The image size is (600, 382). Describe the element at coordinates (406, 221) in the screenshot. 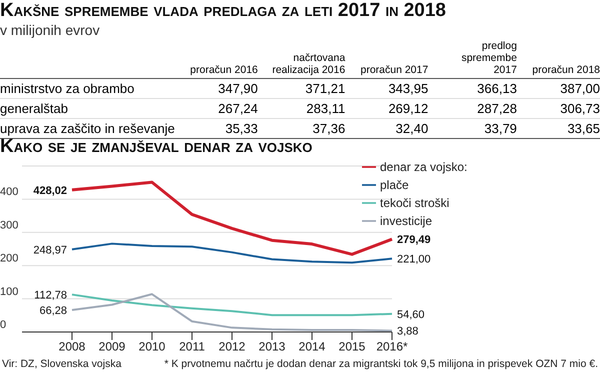

I see `legend-label: investicije` at that location.